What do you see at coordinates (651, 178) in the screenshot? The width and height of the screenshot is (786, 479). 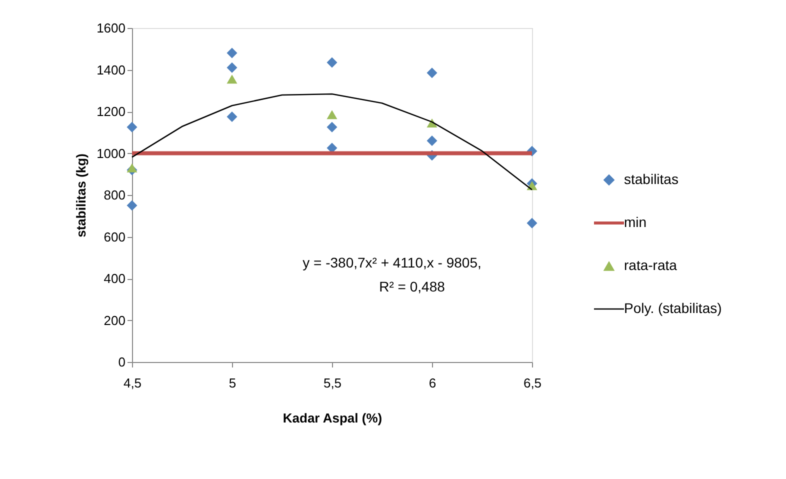 I see `legend-label: stabilitas` at bounding box center [651, 178].